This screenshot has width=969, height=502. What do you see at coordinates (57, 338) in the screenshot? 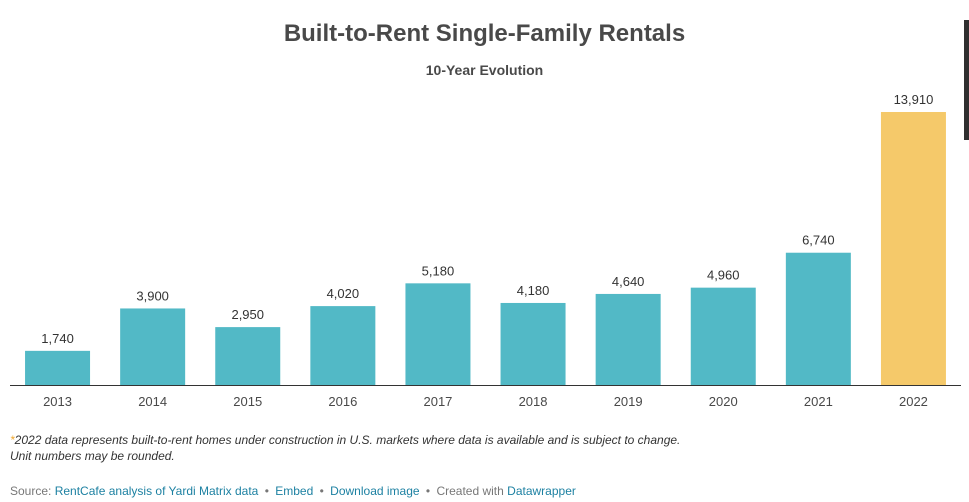
I see `bar-value-label: 1,740` at bounding box center [57, 338].